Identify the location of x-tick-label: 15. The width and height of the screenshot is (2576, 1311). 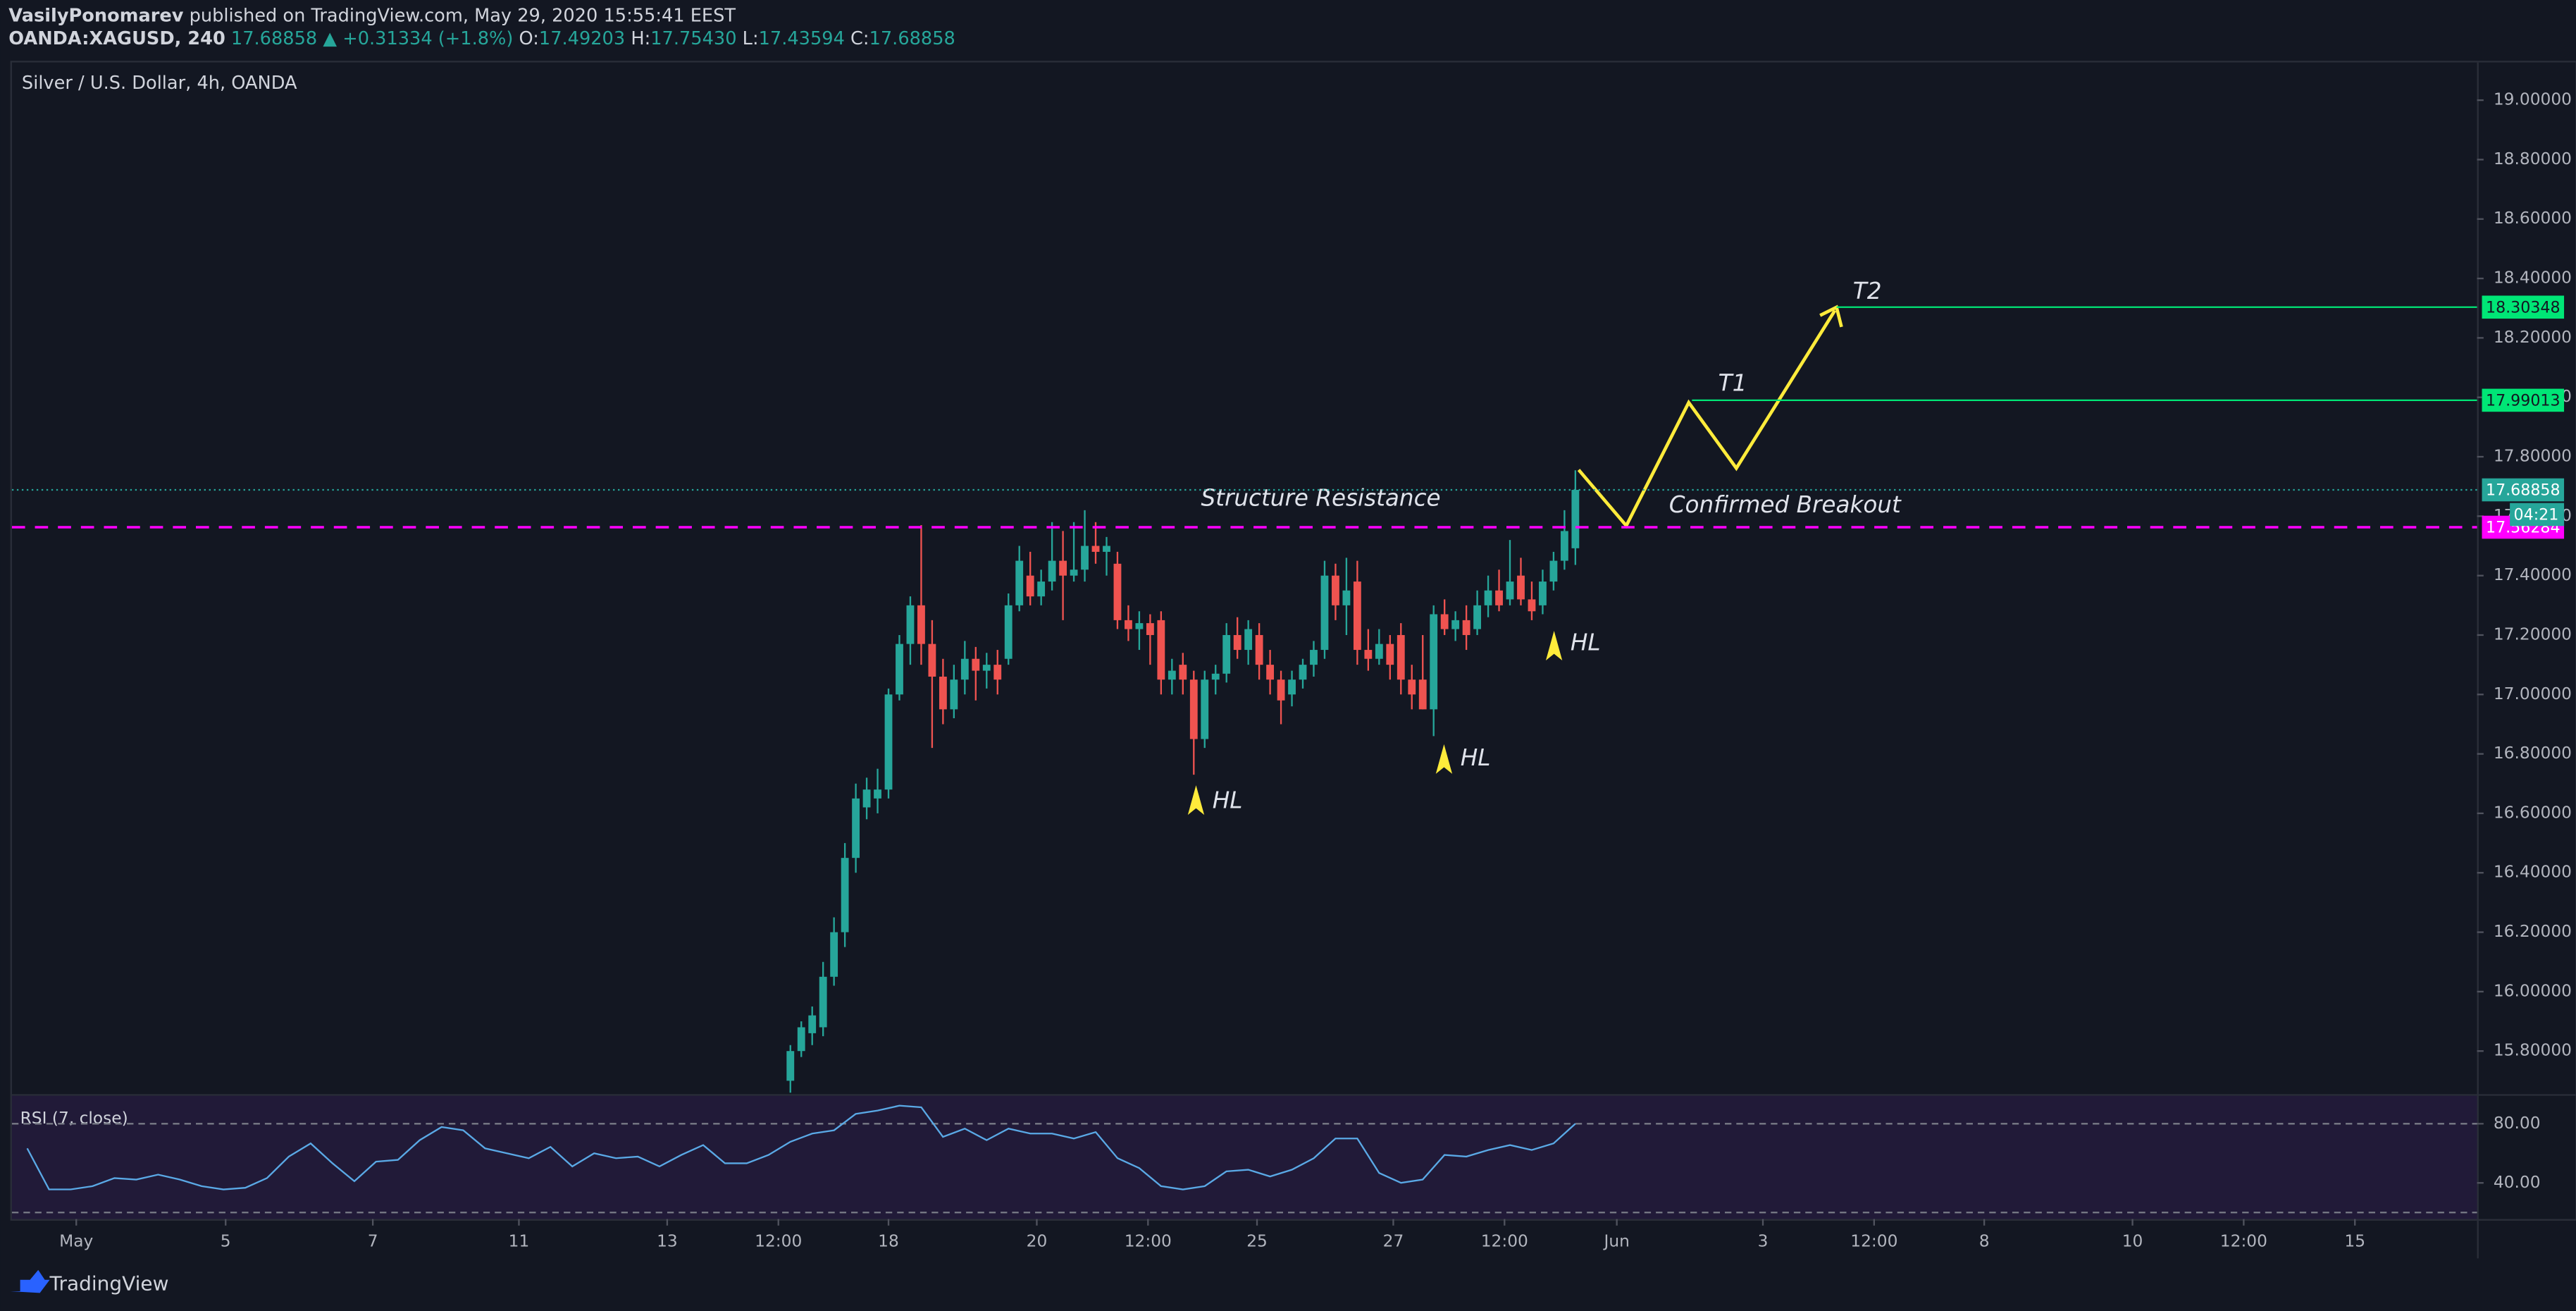
(2354, 1241).